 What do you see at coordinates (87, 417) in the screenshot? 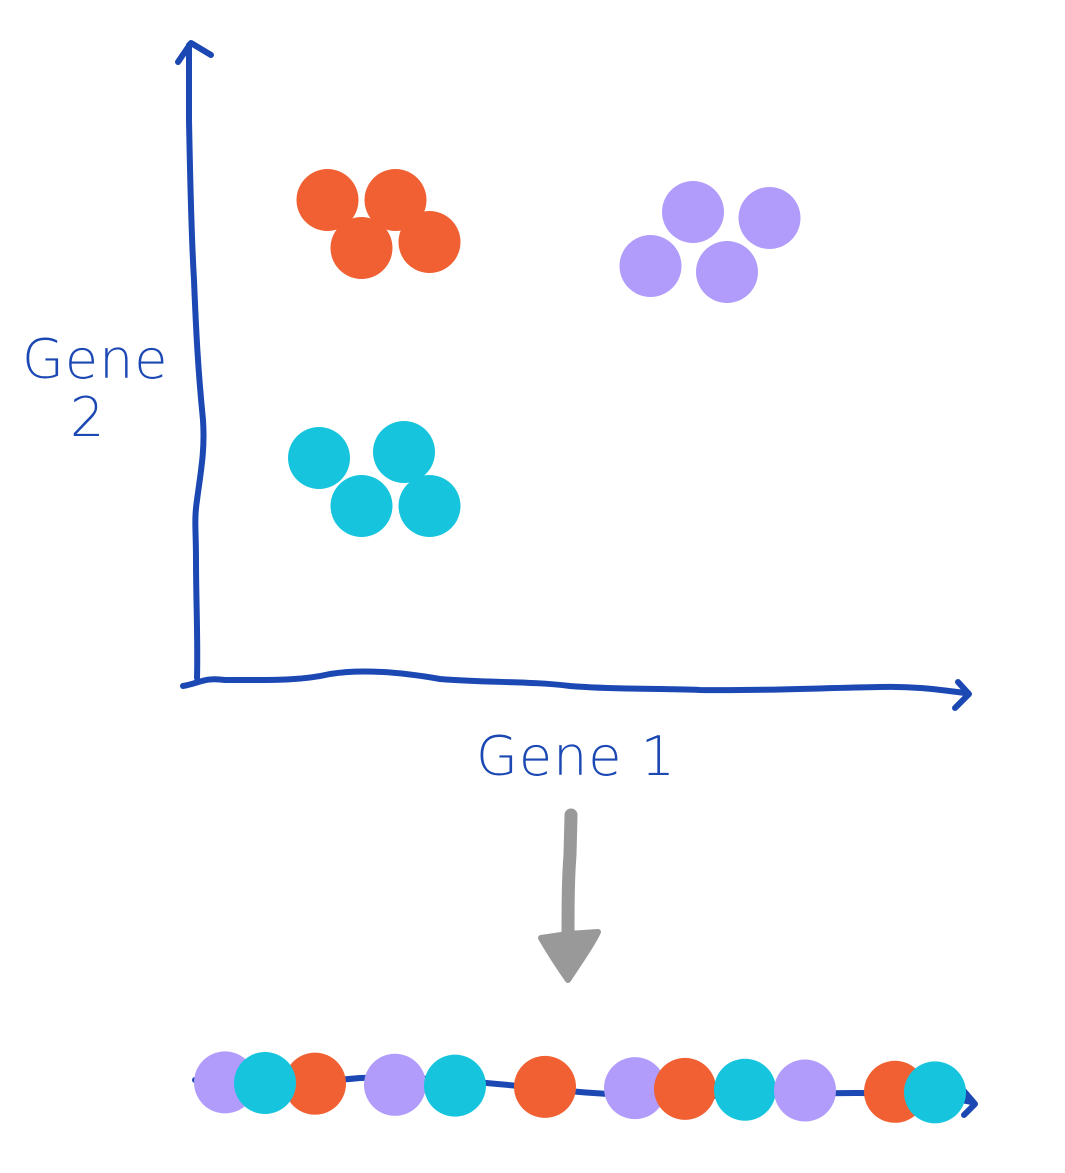
I see `y-axis-label-line2: 2` at bounding box center [87, 417].